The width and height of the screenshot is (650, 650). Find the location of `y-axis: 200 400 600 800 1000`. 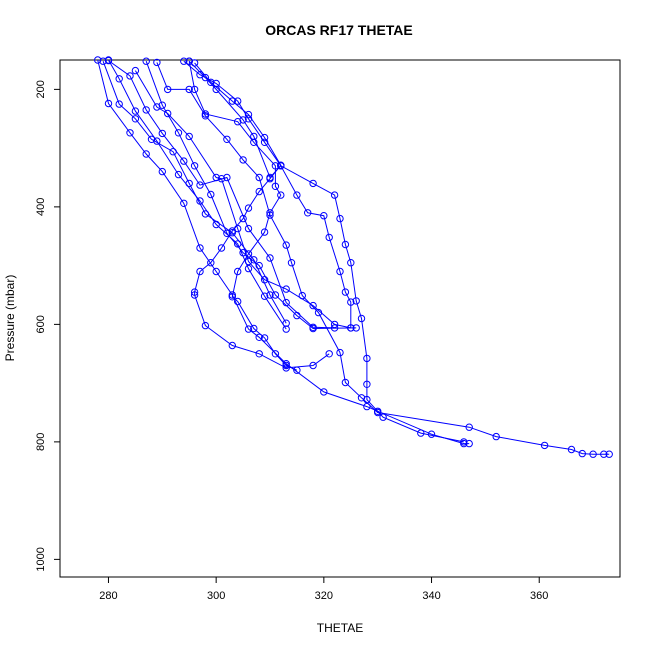

y-axis: 200 400 600 800 1000 is located at coordinates (47, 326).